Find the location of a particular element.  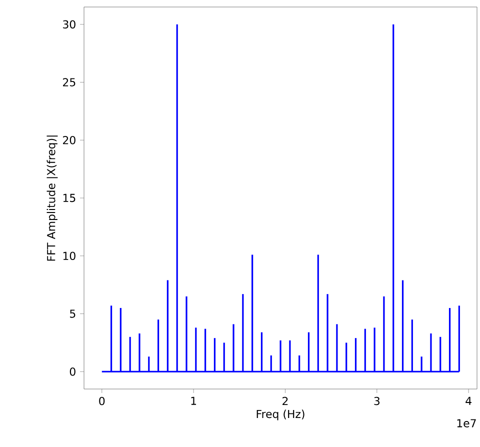

y-tick-label: 30 is located at coordinates (69, 24).